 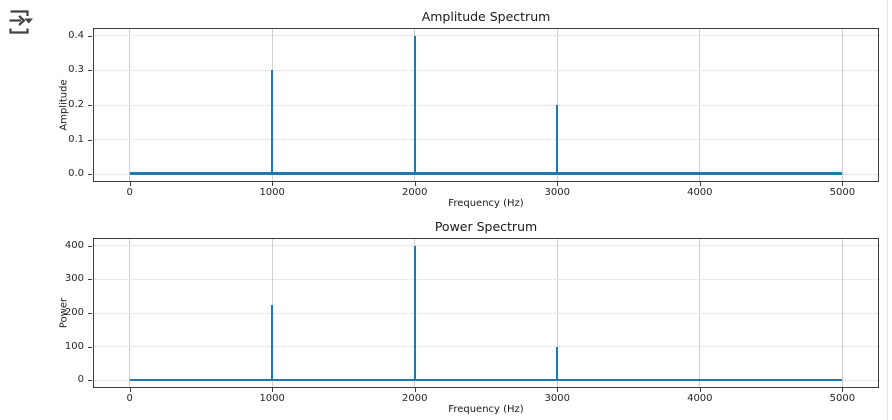 What do you see at coordinates (486, 226) in the screenshot?
I see `chart-title: Power Spectrum` at bounding box center [486, 226].